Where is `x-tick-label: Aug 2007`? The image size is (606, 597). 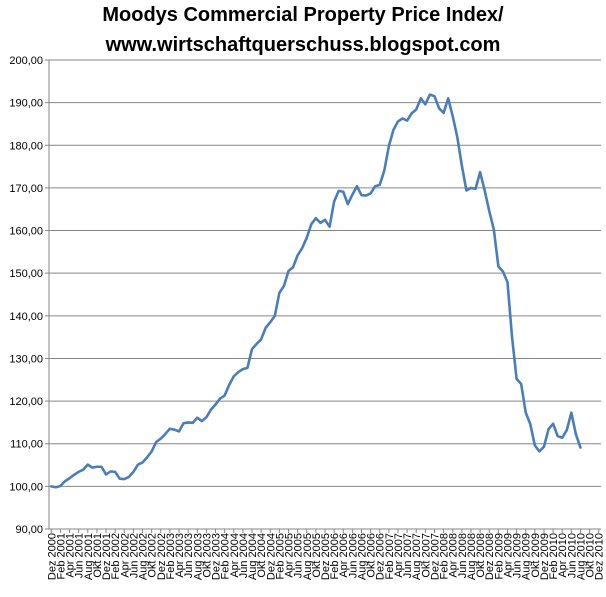
x-tick-label: Aug 2007 is located at coordinates (417, 556).